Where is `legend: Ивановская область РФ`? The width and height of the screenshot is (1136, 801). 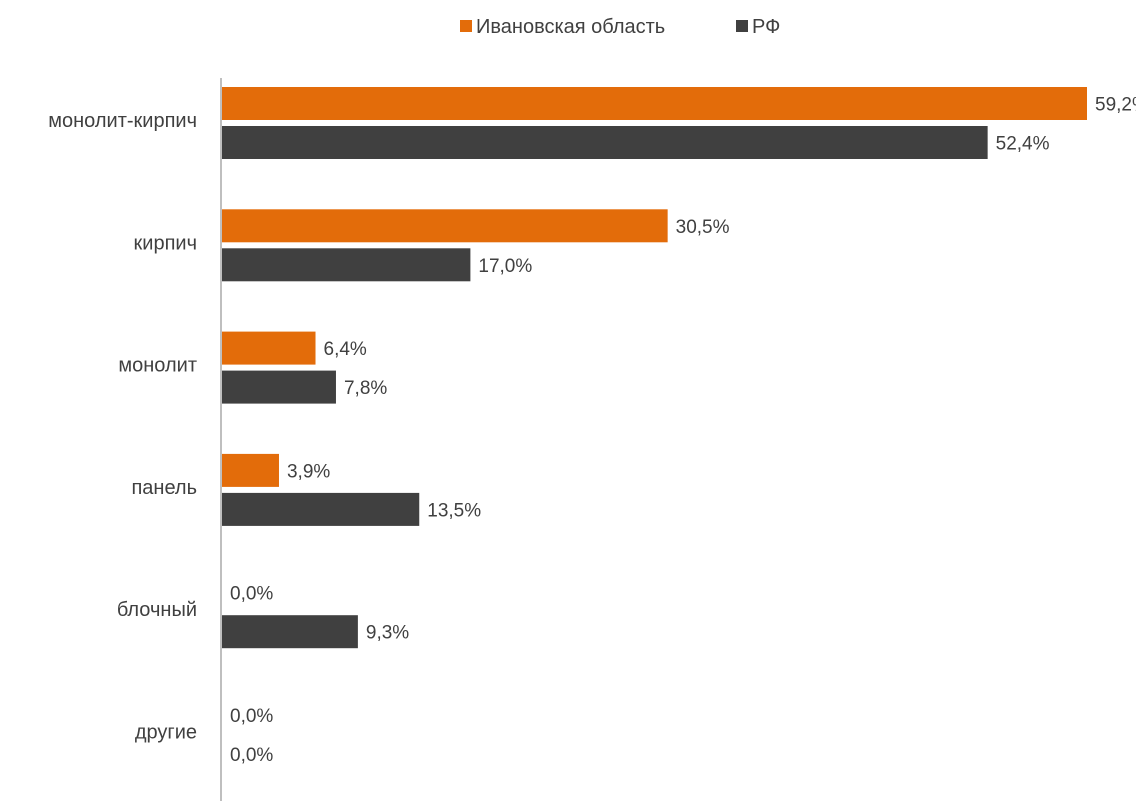 legend: Ивановская область РФ is located at coordinates (620, 27).